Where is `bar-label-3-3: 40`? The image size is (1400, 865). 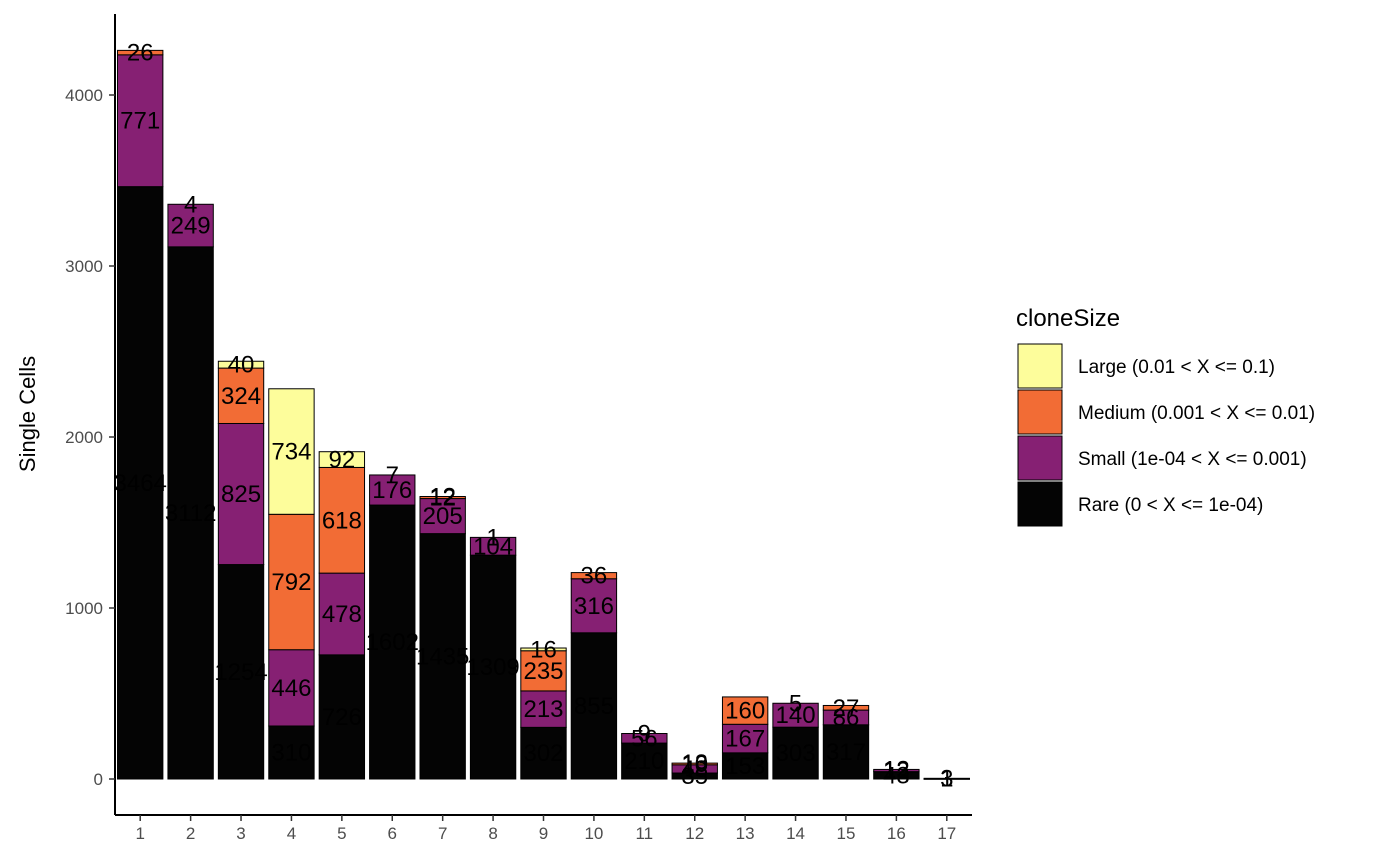
bar-label-3-3: 40 is located at coordinates (241, 365).